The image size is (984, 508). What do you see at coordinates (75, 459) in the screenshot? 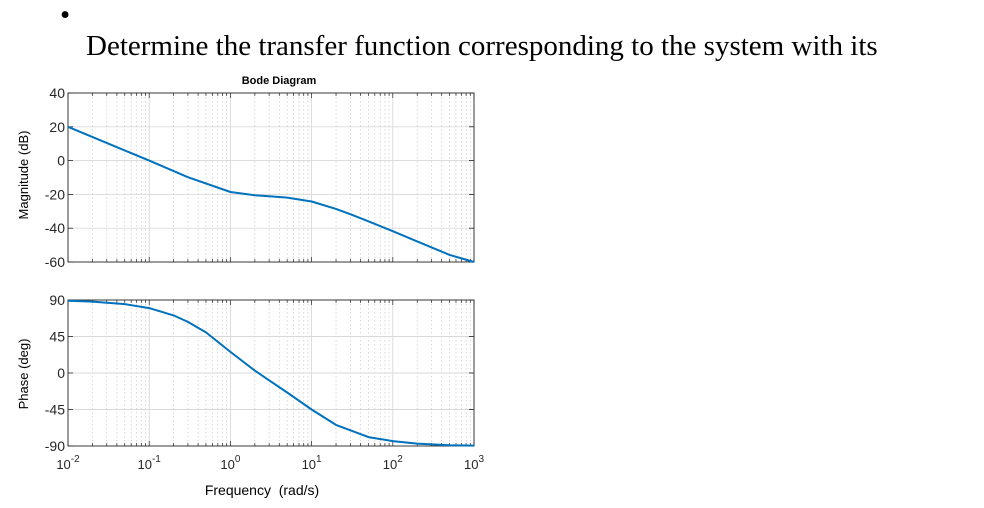
I see `x-tick-exponent: -2` at bounding box center [75, 459].